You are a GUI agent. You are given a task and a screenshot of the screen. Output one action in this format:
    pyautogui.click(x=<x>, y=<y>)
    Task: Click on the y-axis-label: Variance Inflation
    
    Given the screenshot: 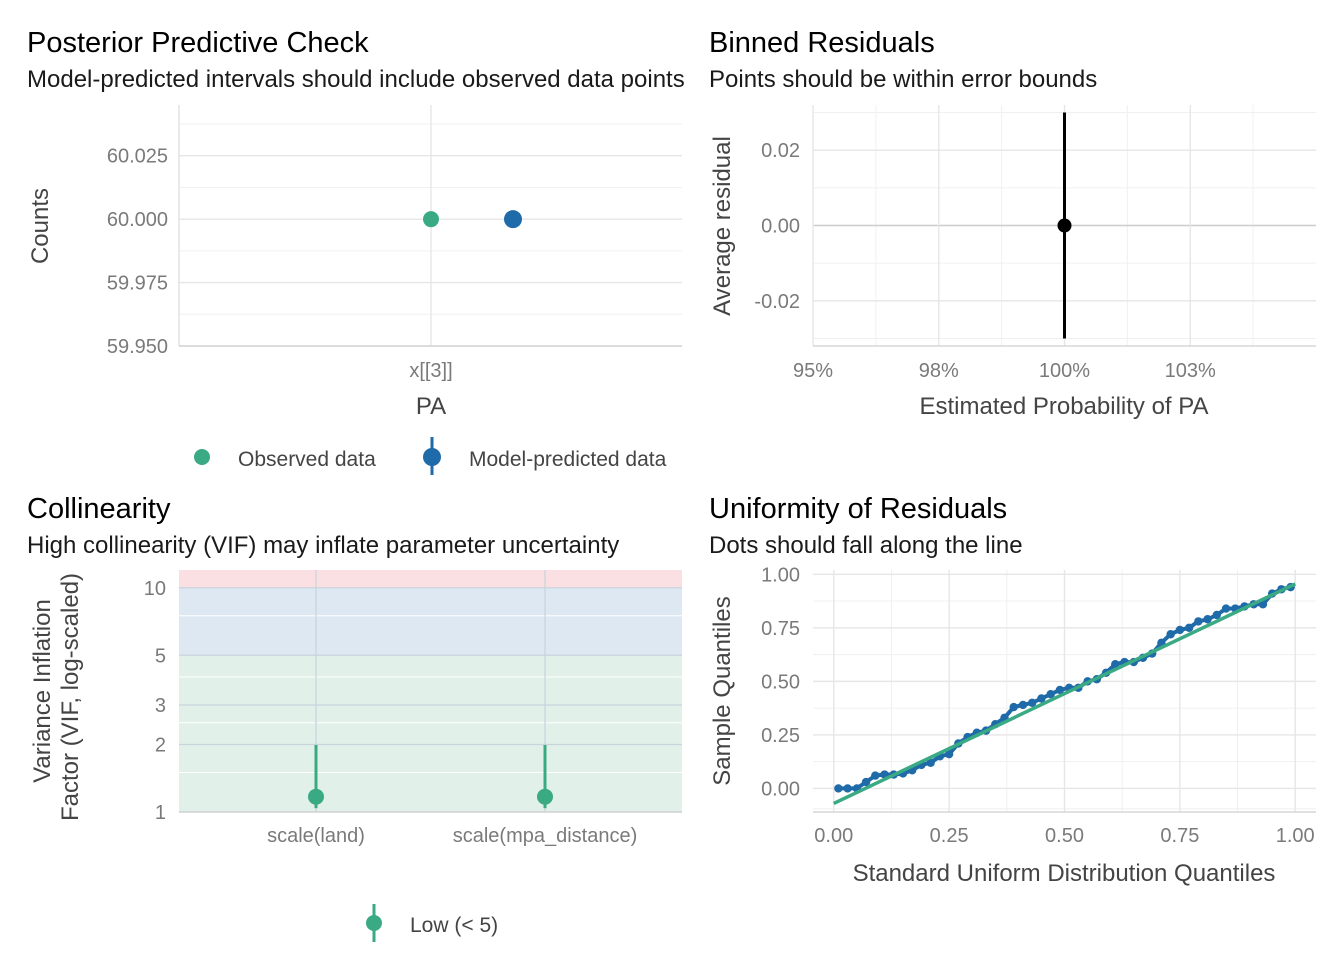 What is the action you would take?
    pyautogui.click(x=42, y=691)
    